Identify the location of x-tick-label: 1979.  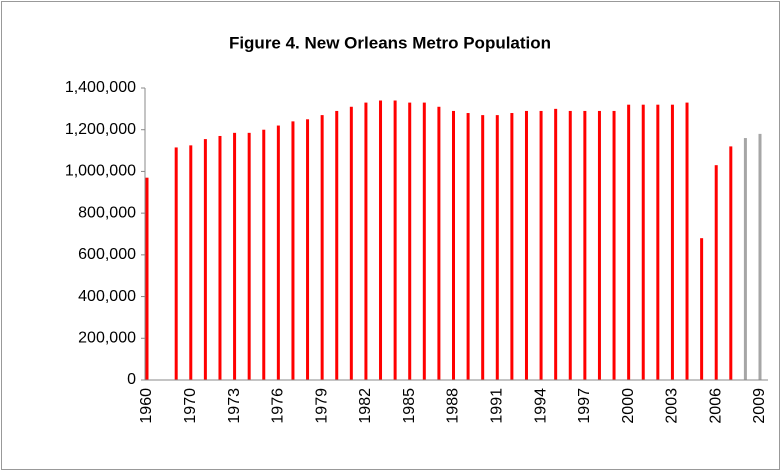
(321, 406).